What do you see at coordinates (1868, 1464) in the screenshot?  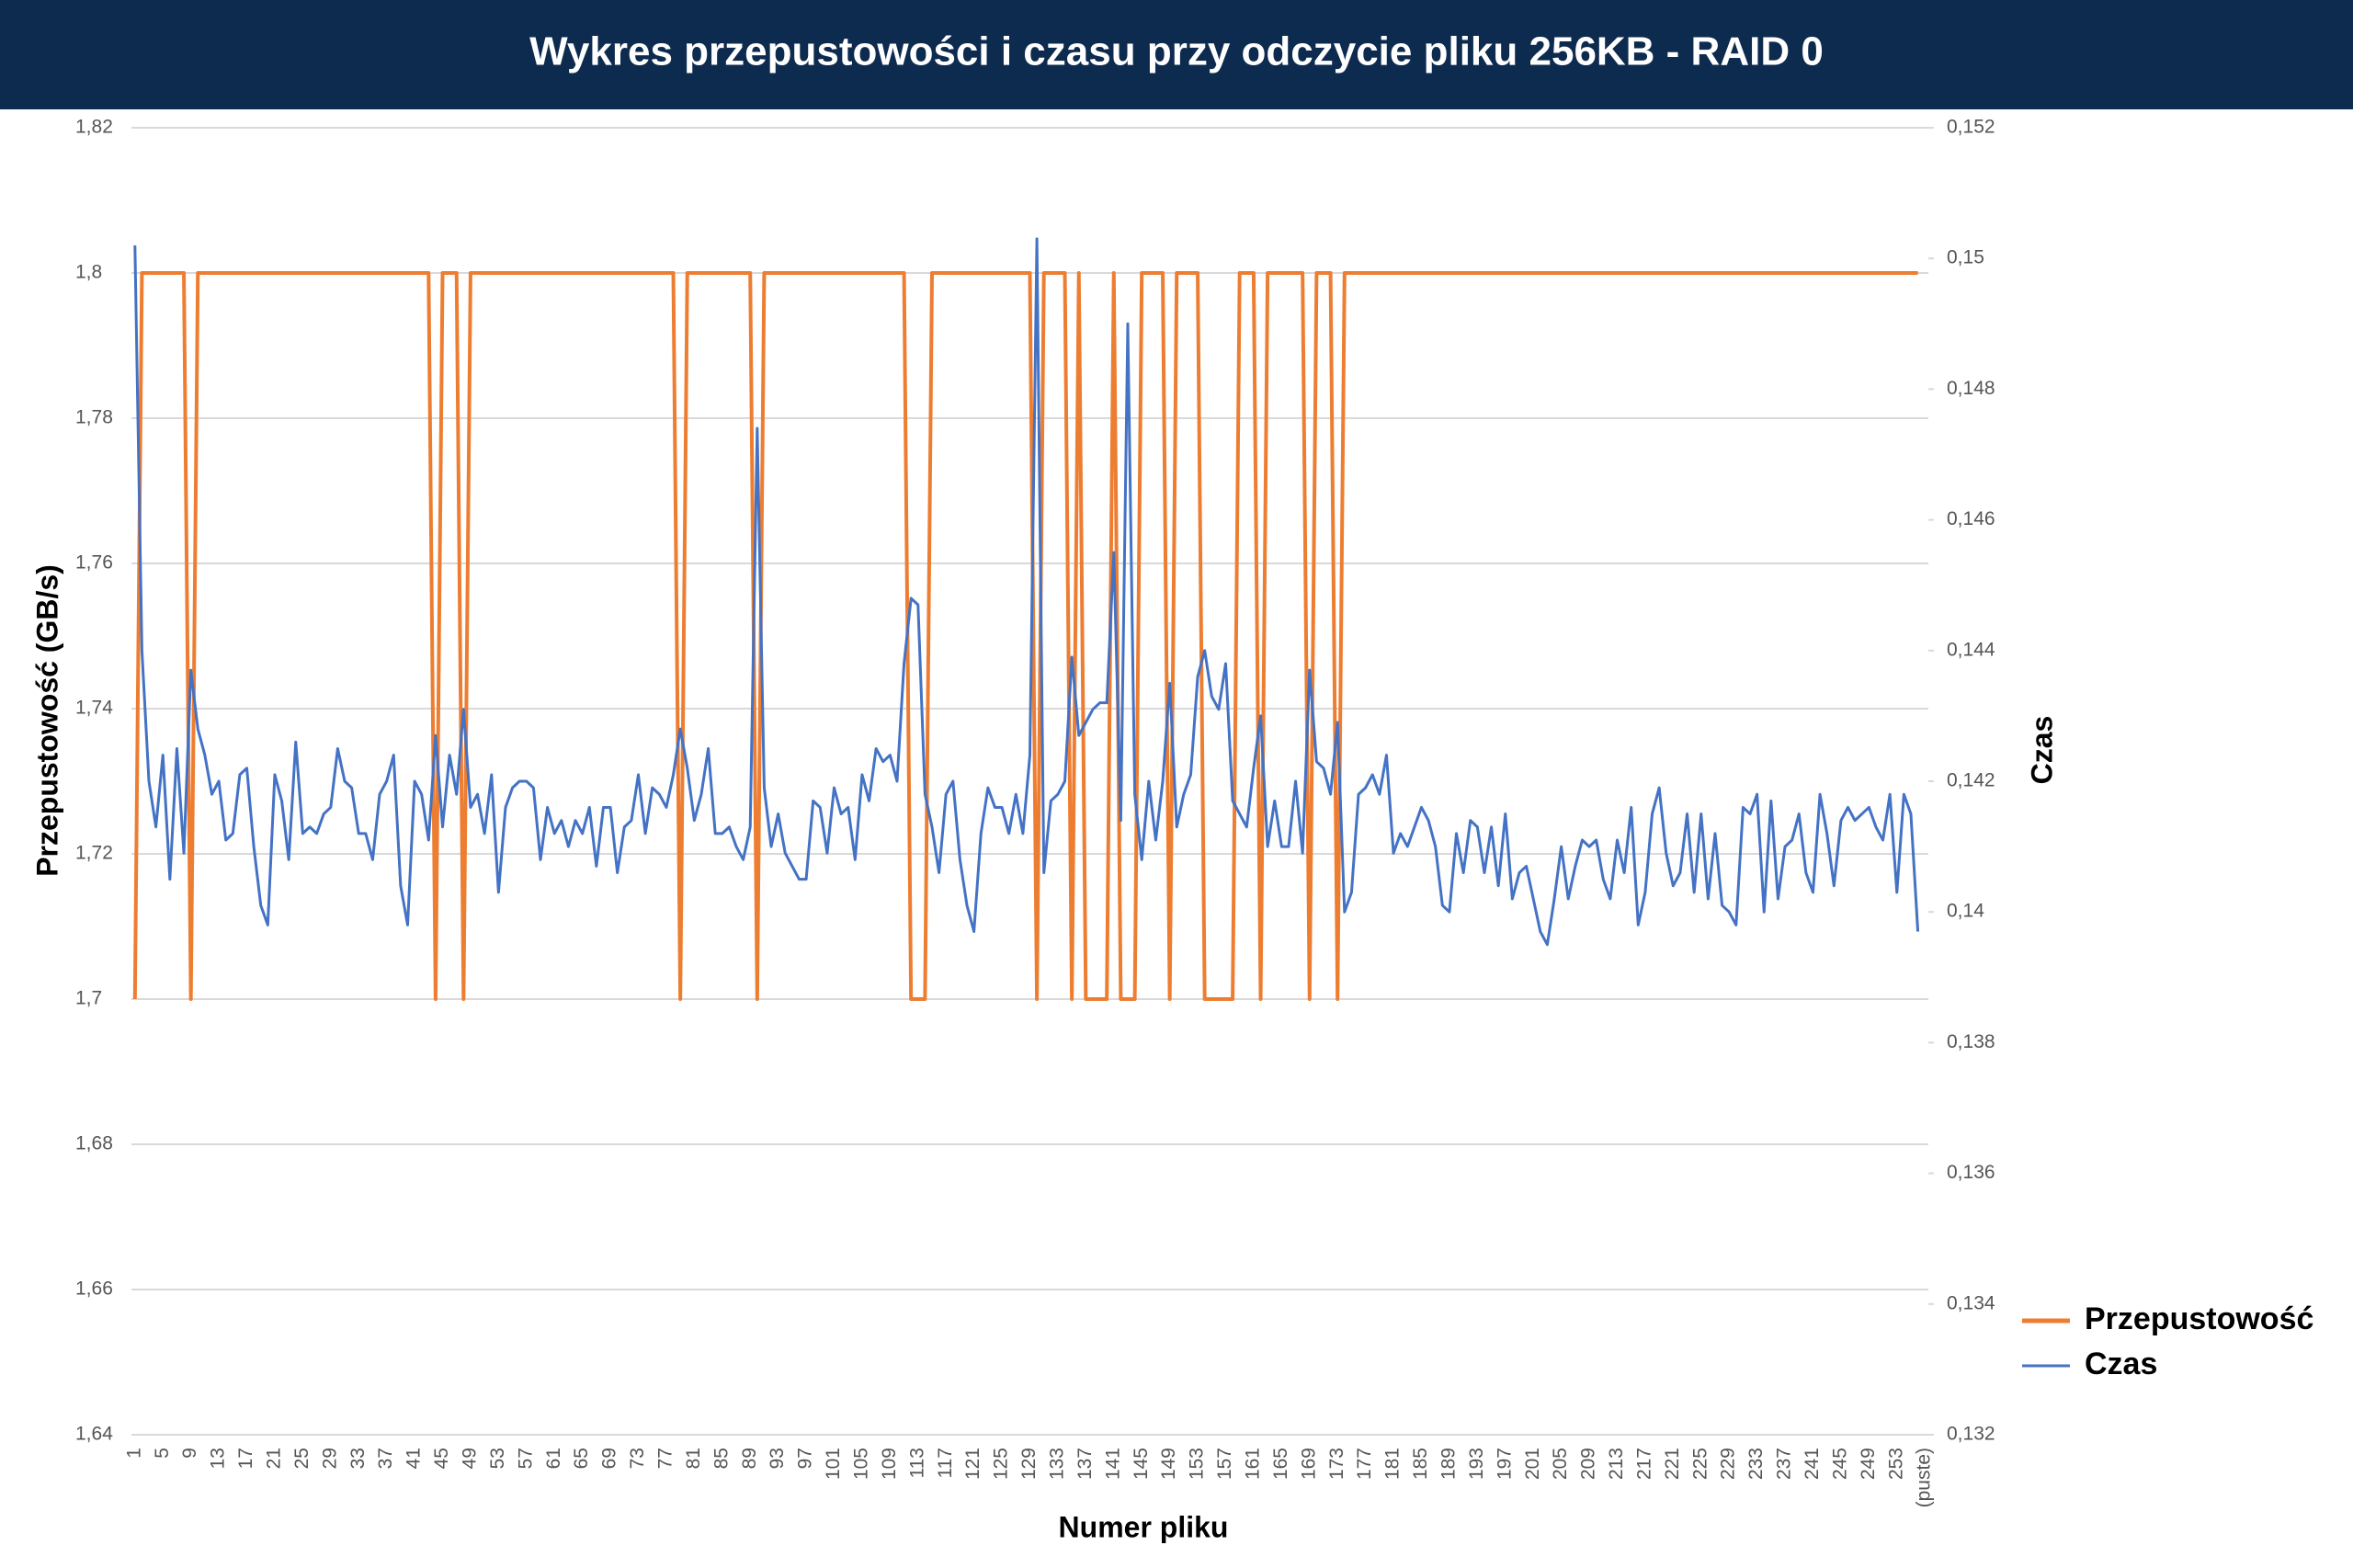 I see `x-tick-label: 249` at bounding box center [1868, 1464].